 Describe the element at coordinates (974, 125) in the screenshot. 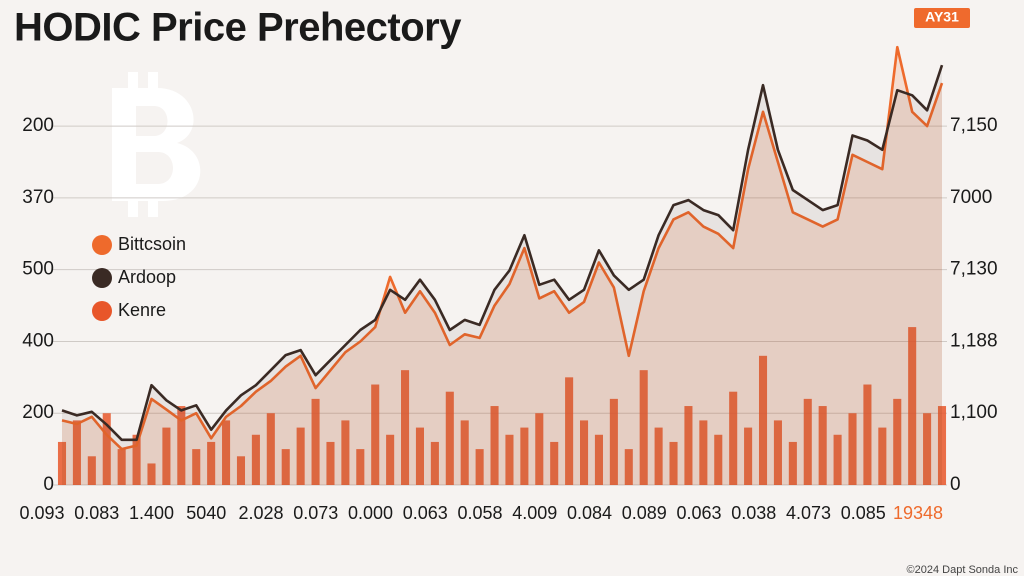

I see `y2-tick-label: 7,150` at that location.